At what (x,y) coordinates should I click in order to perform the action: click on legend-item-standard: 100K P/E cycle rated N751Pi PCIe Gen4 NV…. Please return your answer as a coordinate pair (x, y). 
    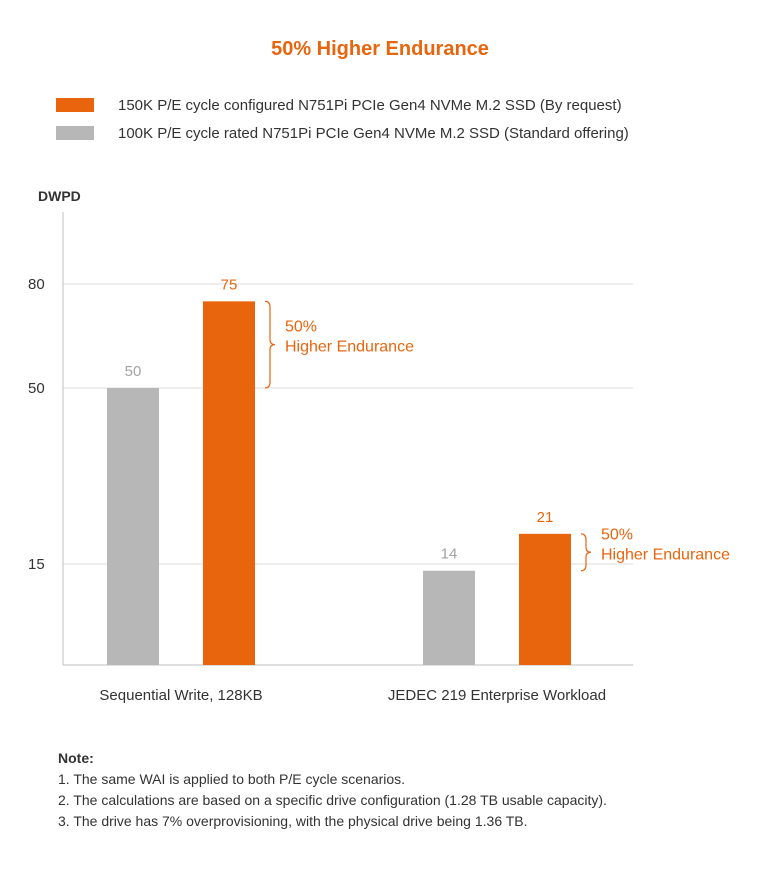
    Looking at the image, I should click on (342, 133).